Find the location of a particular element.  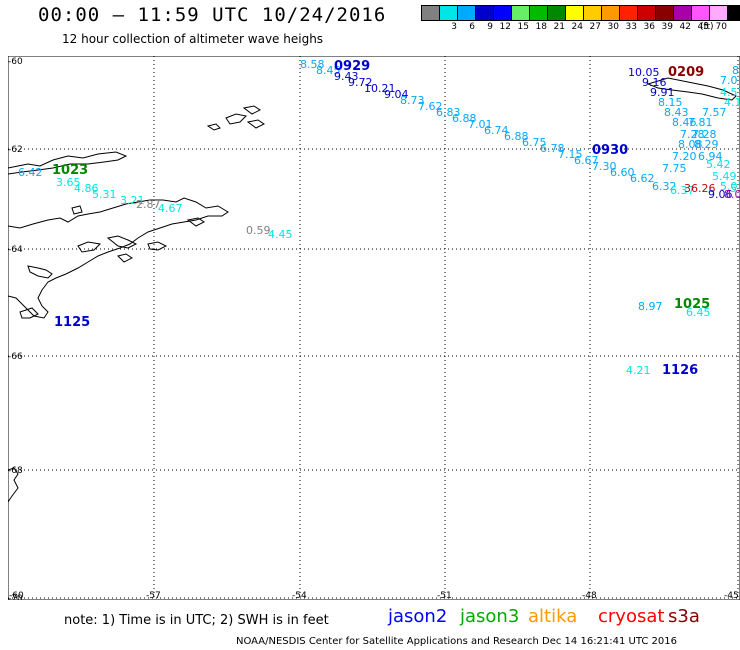

color-scale-label: 3 is located at coordinates (454, 27).